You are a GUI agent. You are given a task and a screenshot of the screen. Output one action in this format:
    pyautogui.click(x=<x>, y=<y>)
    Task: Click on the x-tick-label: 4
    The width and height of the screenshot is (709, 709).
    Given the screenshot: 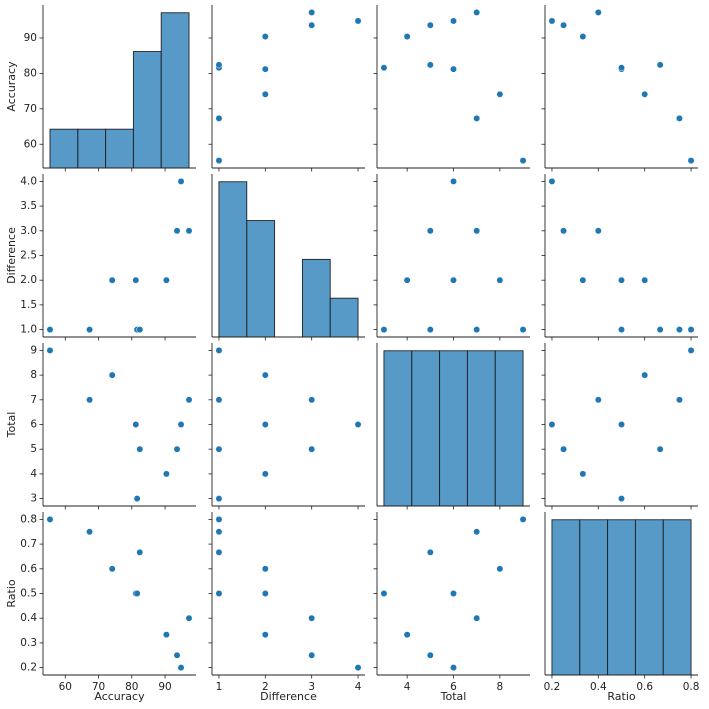 What is the action you would take?
    pyautogui.click(x=358, y=687)
    